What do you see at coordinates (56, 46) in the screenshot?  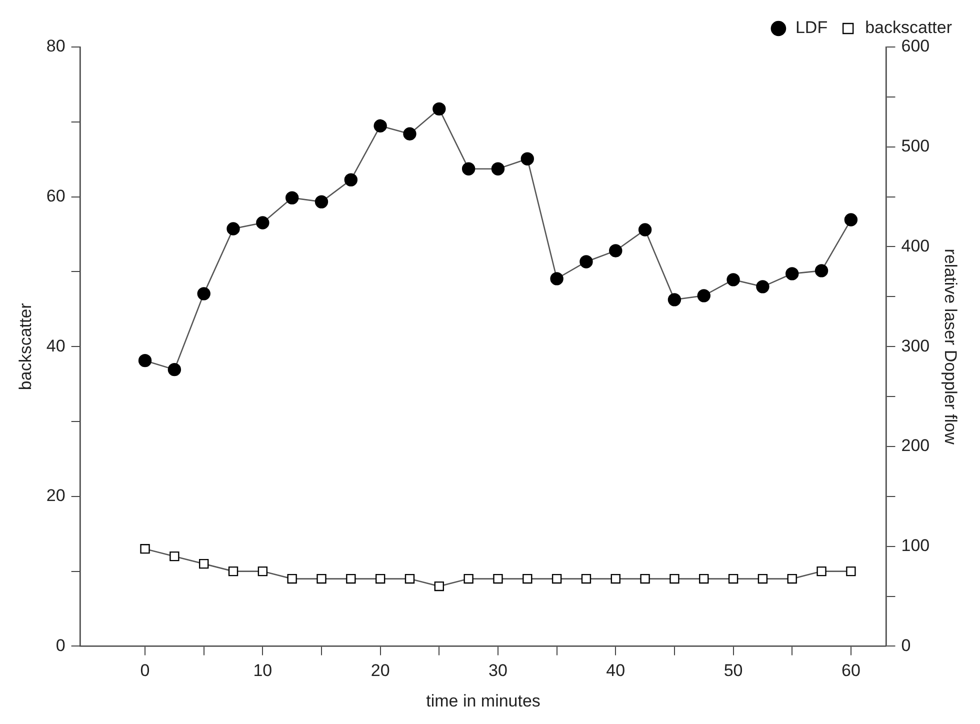 I see `y-tick-label: 80` at bounding box center [56, 46].